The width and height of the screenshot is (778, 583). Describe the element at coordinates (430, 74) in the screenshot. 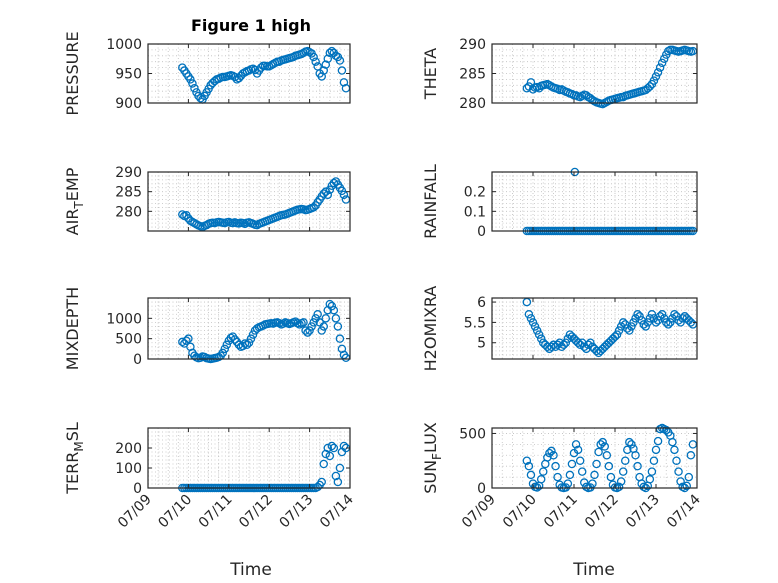

I see `y-axis-label: THETA` at that location.